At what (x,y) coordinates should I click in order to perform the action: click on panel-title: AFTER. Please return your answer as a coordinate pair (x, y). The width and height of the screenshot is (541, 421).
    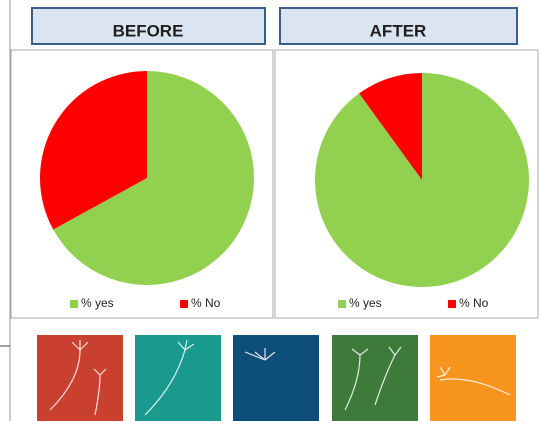
    Looking at the image, I should click on (398, 30).